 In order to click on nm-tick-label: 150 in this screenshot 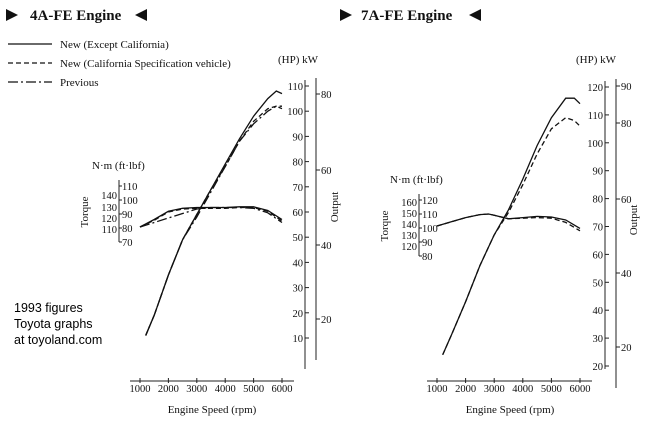, I will do `click(409, 214)`.